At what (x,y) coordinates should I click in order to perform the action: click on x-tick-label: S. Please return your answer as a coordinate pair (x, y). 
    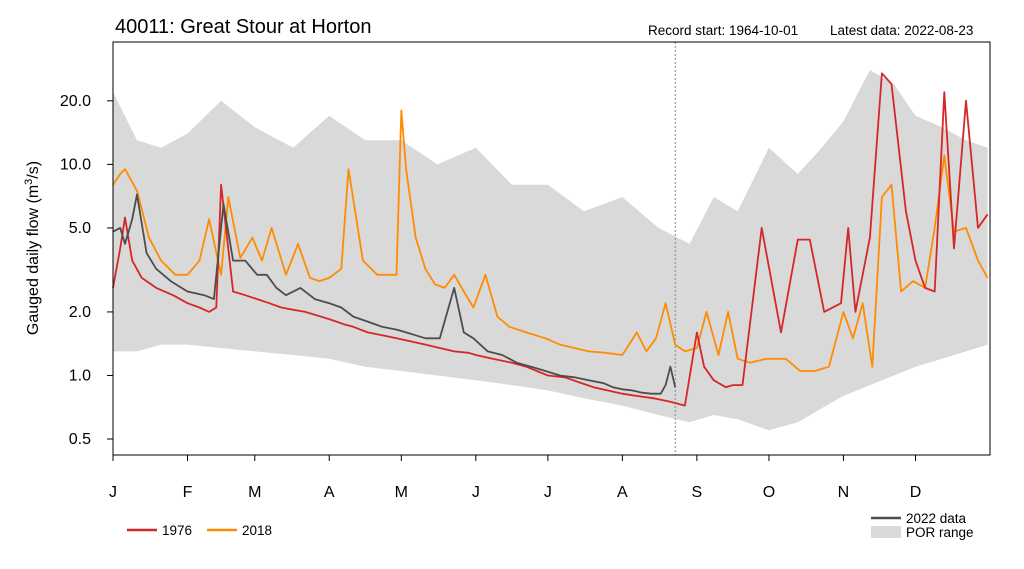
    Looking at the image, I should click on (697, 492).